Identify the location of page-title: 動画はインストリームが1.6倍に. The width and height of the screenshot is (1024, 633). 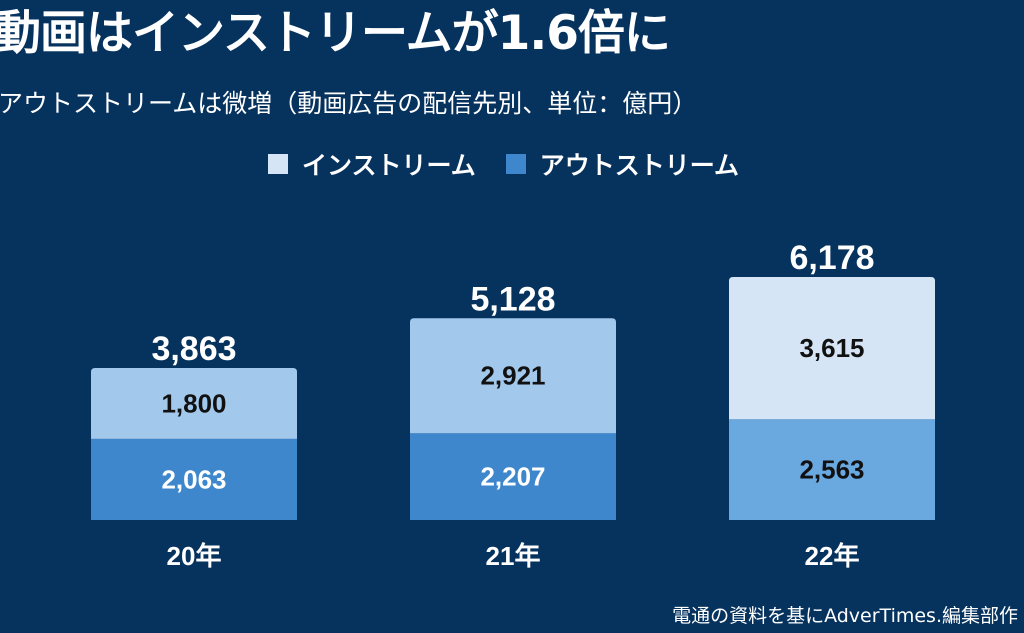
(335, 33).